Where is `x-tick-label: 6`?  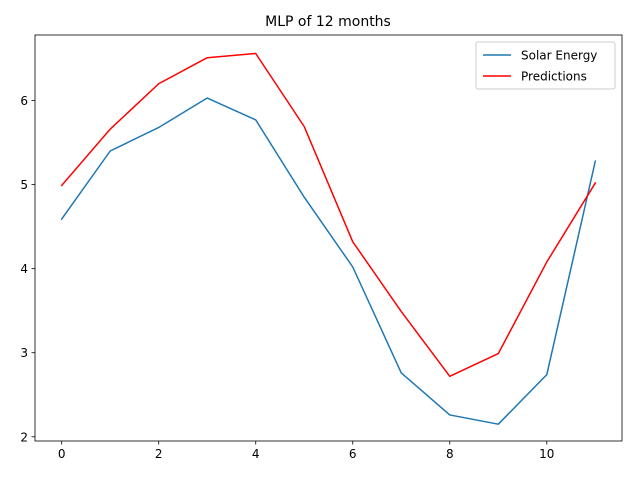
x-tick-label: 6 is located at coordinates (353, 454).